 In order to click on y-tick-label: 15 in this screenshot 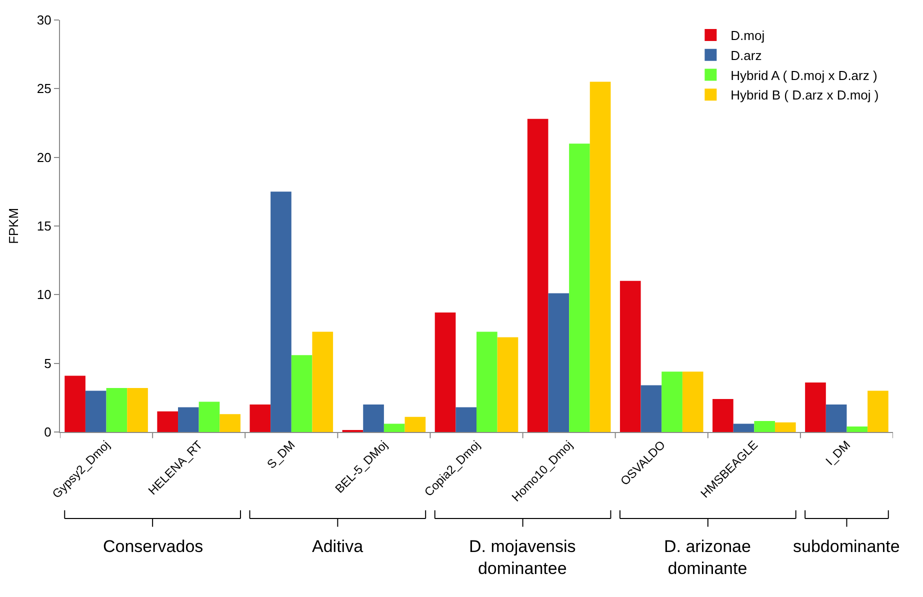, I will do `click(44, 226)`.